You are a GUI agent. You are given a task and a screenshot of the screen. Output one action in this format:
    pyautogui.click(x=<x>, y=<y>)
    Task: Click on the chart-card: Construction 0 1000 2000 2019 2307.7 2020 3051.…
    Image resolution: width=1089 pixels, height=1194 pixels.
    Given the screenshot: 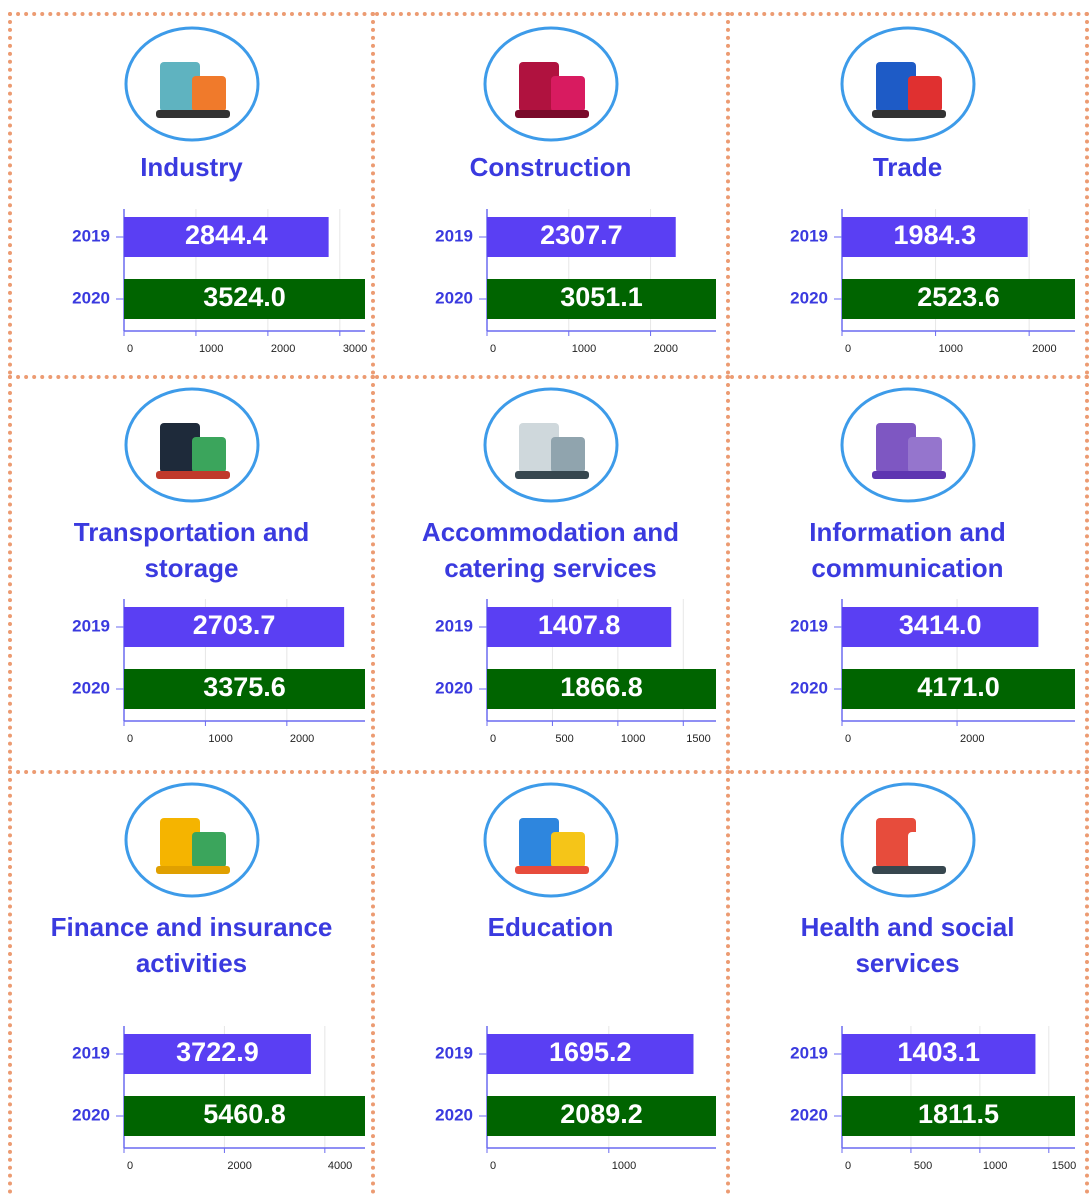 What is the action you would take?
    pyautogui.click(x=552, y=193)
    